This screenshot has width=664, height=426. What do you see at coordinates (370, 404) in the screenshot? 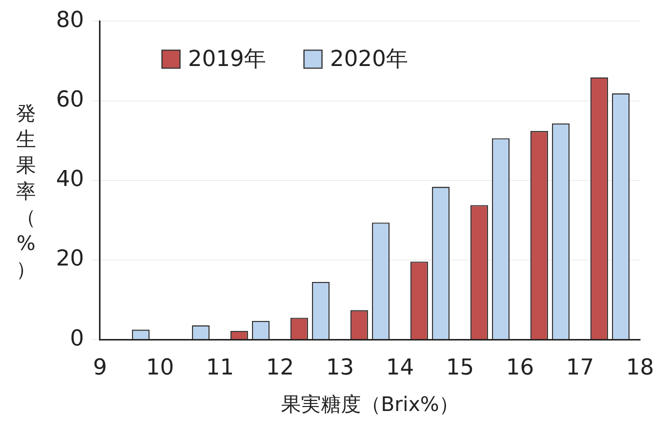
I see `x-axis-title: 果実糖度（Brix%）` at bounding box center [370, 404].